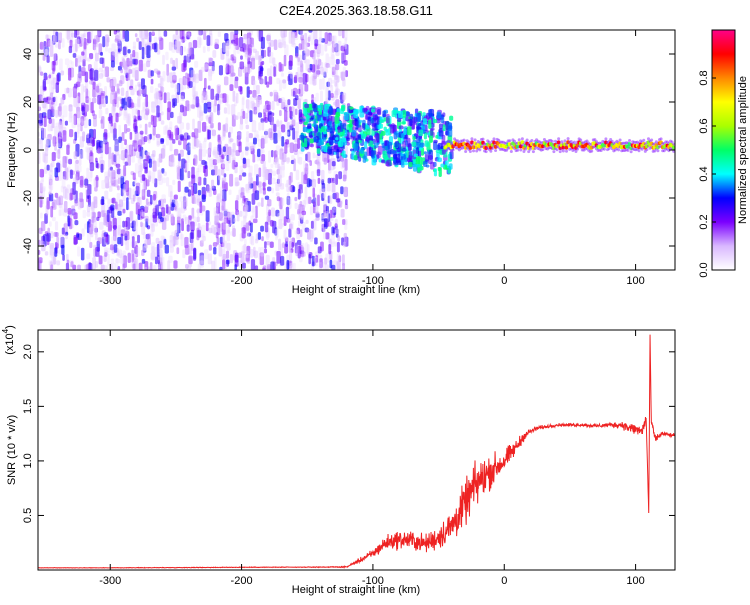  Describe the element at coordinates (704, 269) in the screenshot. I see `colorbar-tick-label: 0.0` at that location.